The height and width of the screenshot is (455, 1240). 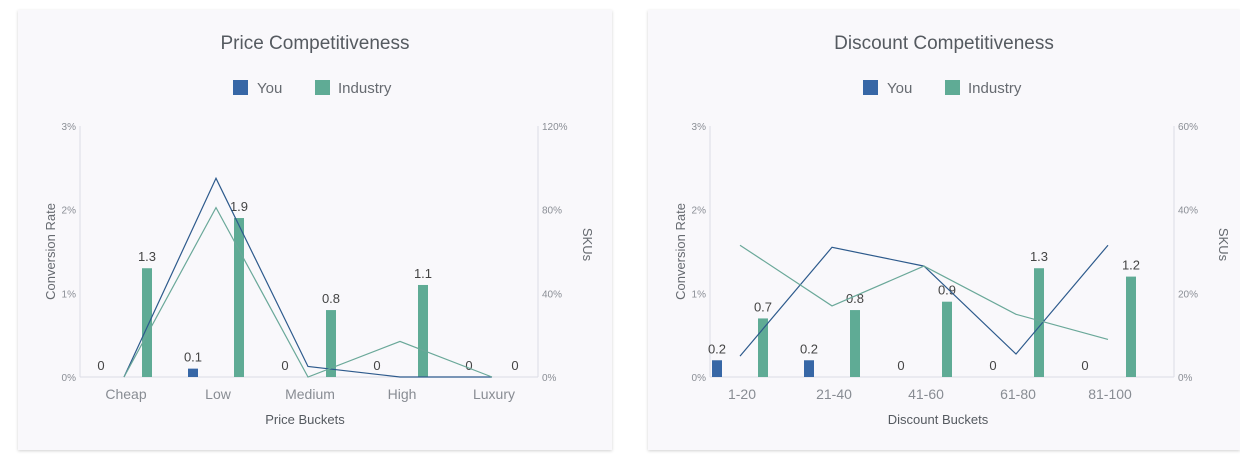 What do you see at coordinates (239, 206) in the screenshot?
I see `data-label-industry: 1.9` at bounding box center [239, 206].